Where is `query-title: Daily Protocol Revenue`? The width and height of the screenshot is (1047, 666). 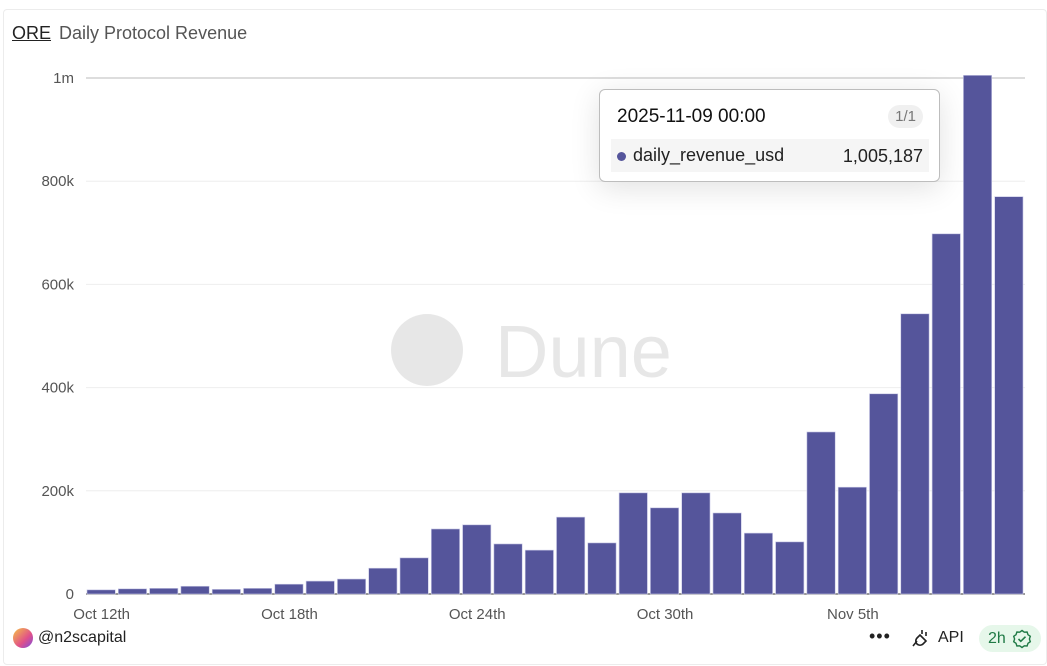 query-title: Daily Protocol Revenue is located at coordinates (153, 33).